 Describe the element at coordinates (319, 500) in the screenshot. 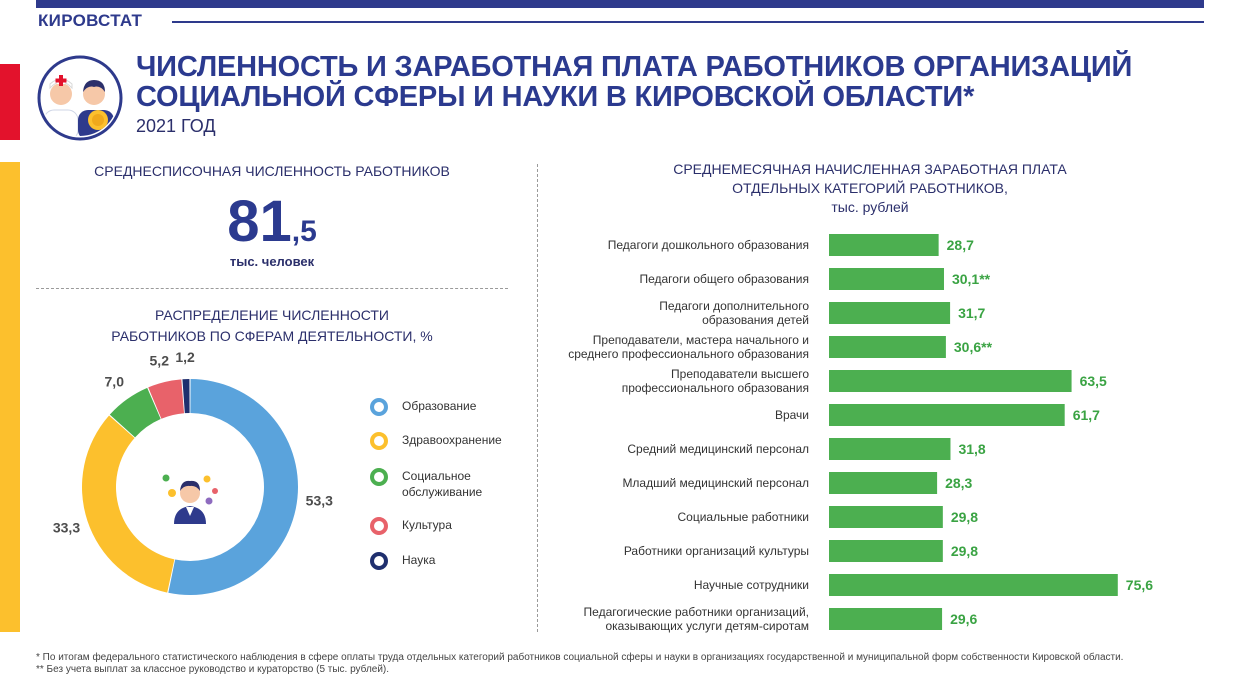

I see `donut-value-label: 53,3` at that location.